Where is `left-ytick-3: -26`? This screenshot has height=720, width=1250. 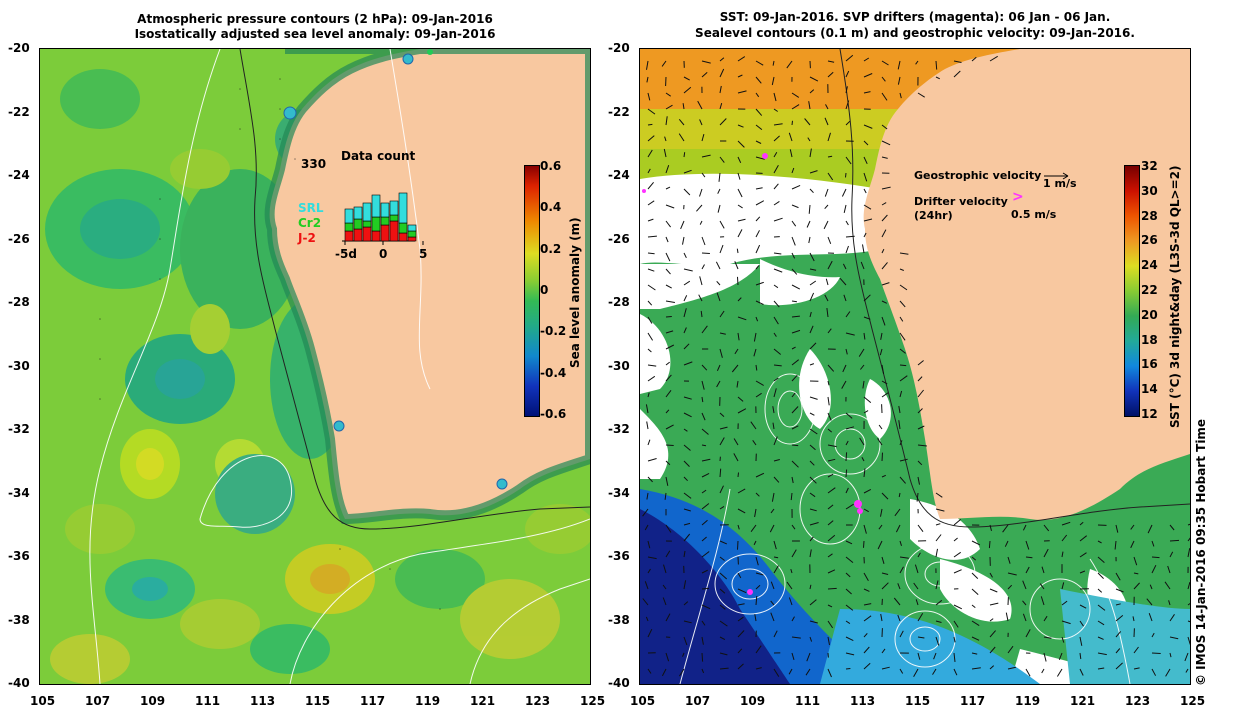
left-ytick-3: -26 is located at coordinates (19, 238).